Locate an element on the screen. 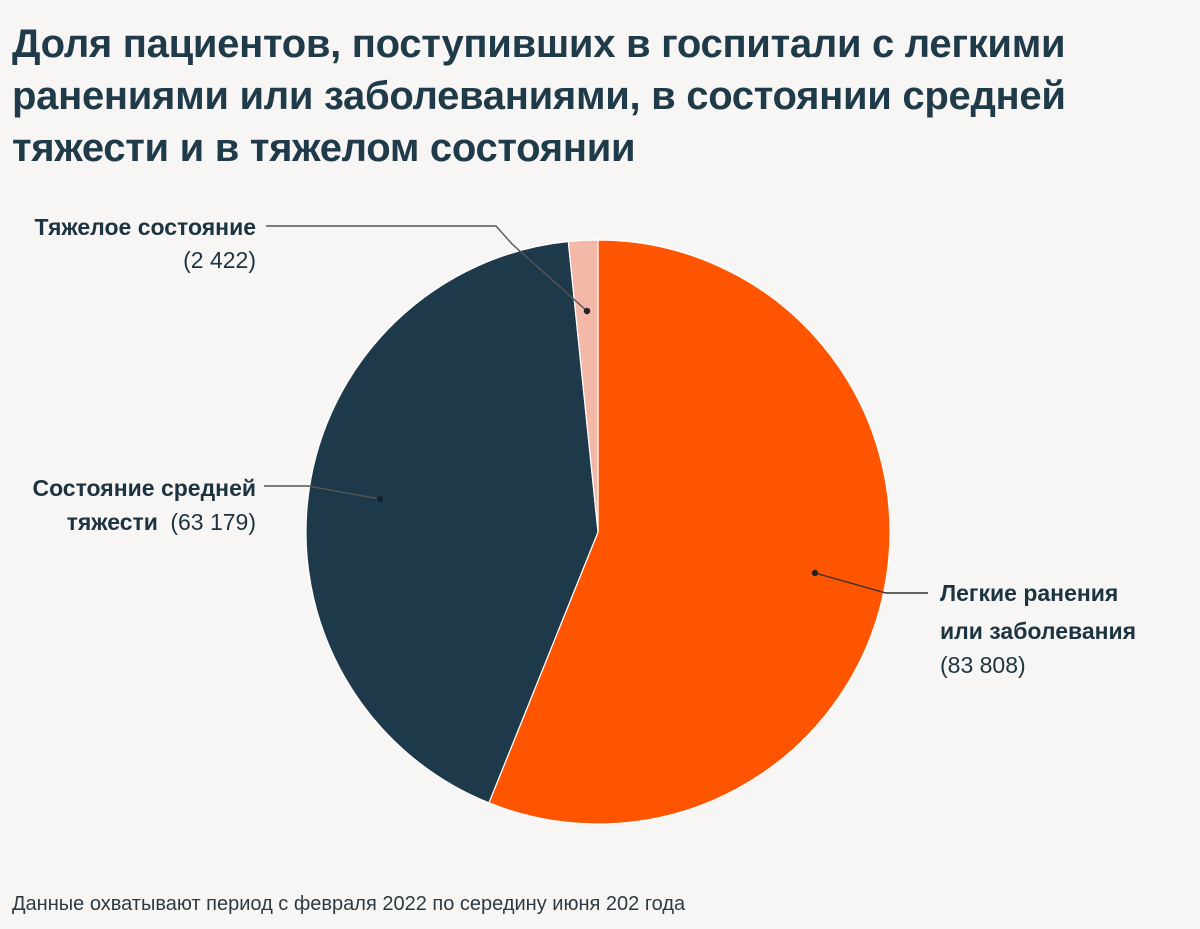  leader-dot-light is located at coordinates (815, 573).